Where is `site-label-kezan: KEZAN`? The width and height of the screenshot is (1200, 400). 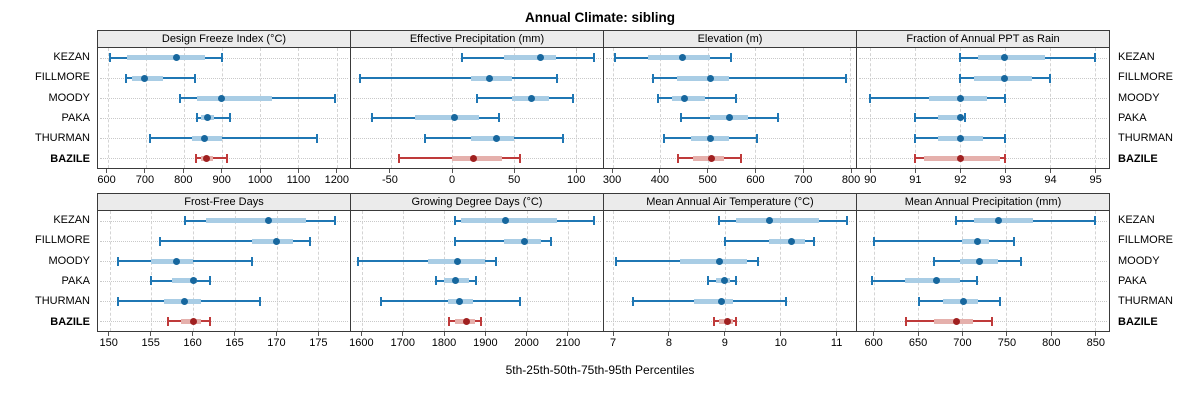
site-label-kezan: KEZAN is located at coordinates (1136, 57).